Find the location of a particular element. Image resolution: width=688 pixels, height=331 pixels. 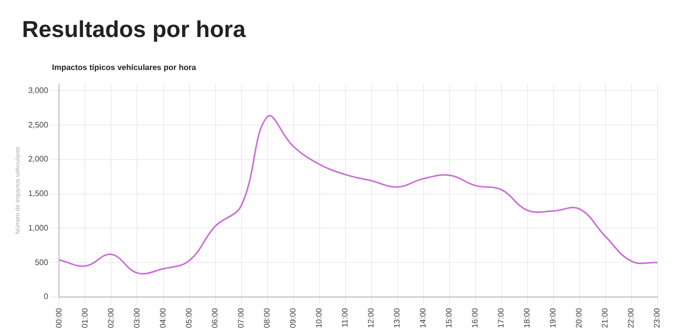

x-tick-label: 03:00 is located at coordinates (137, 317).